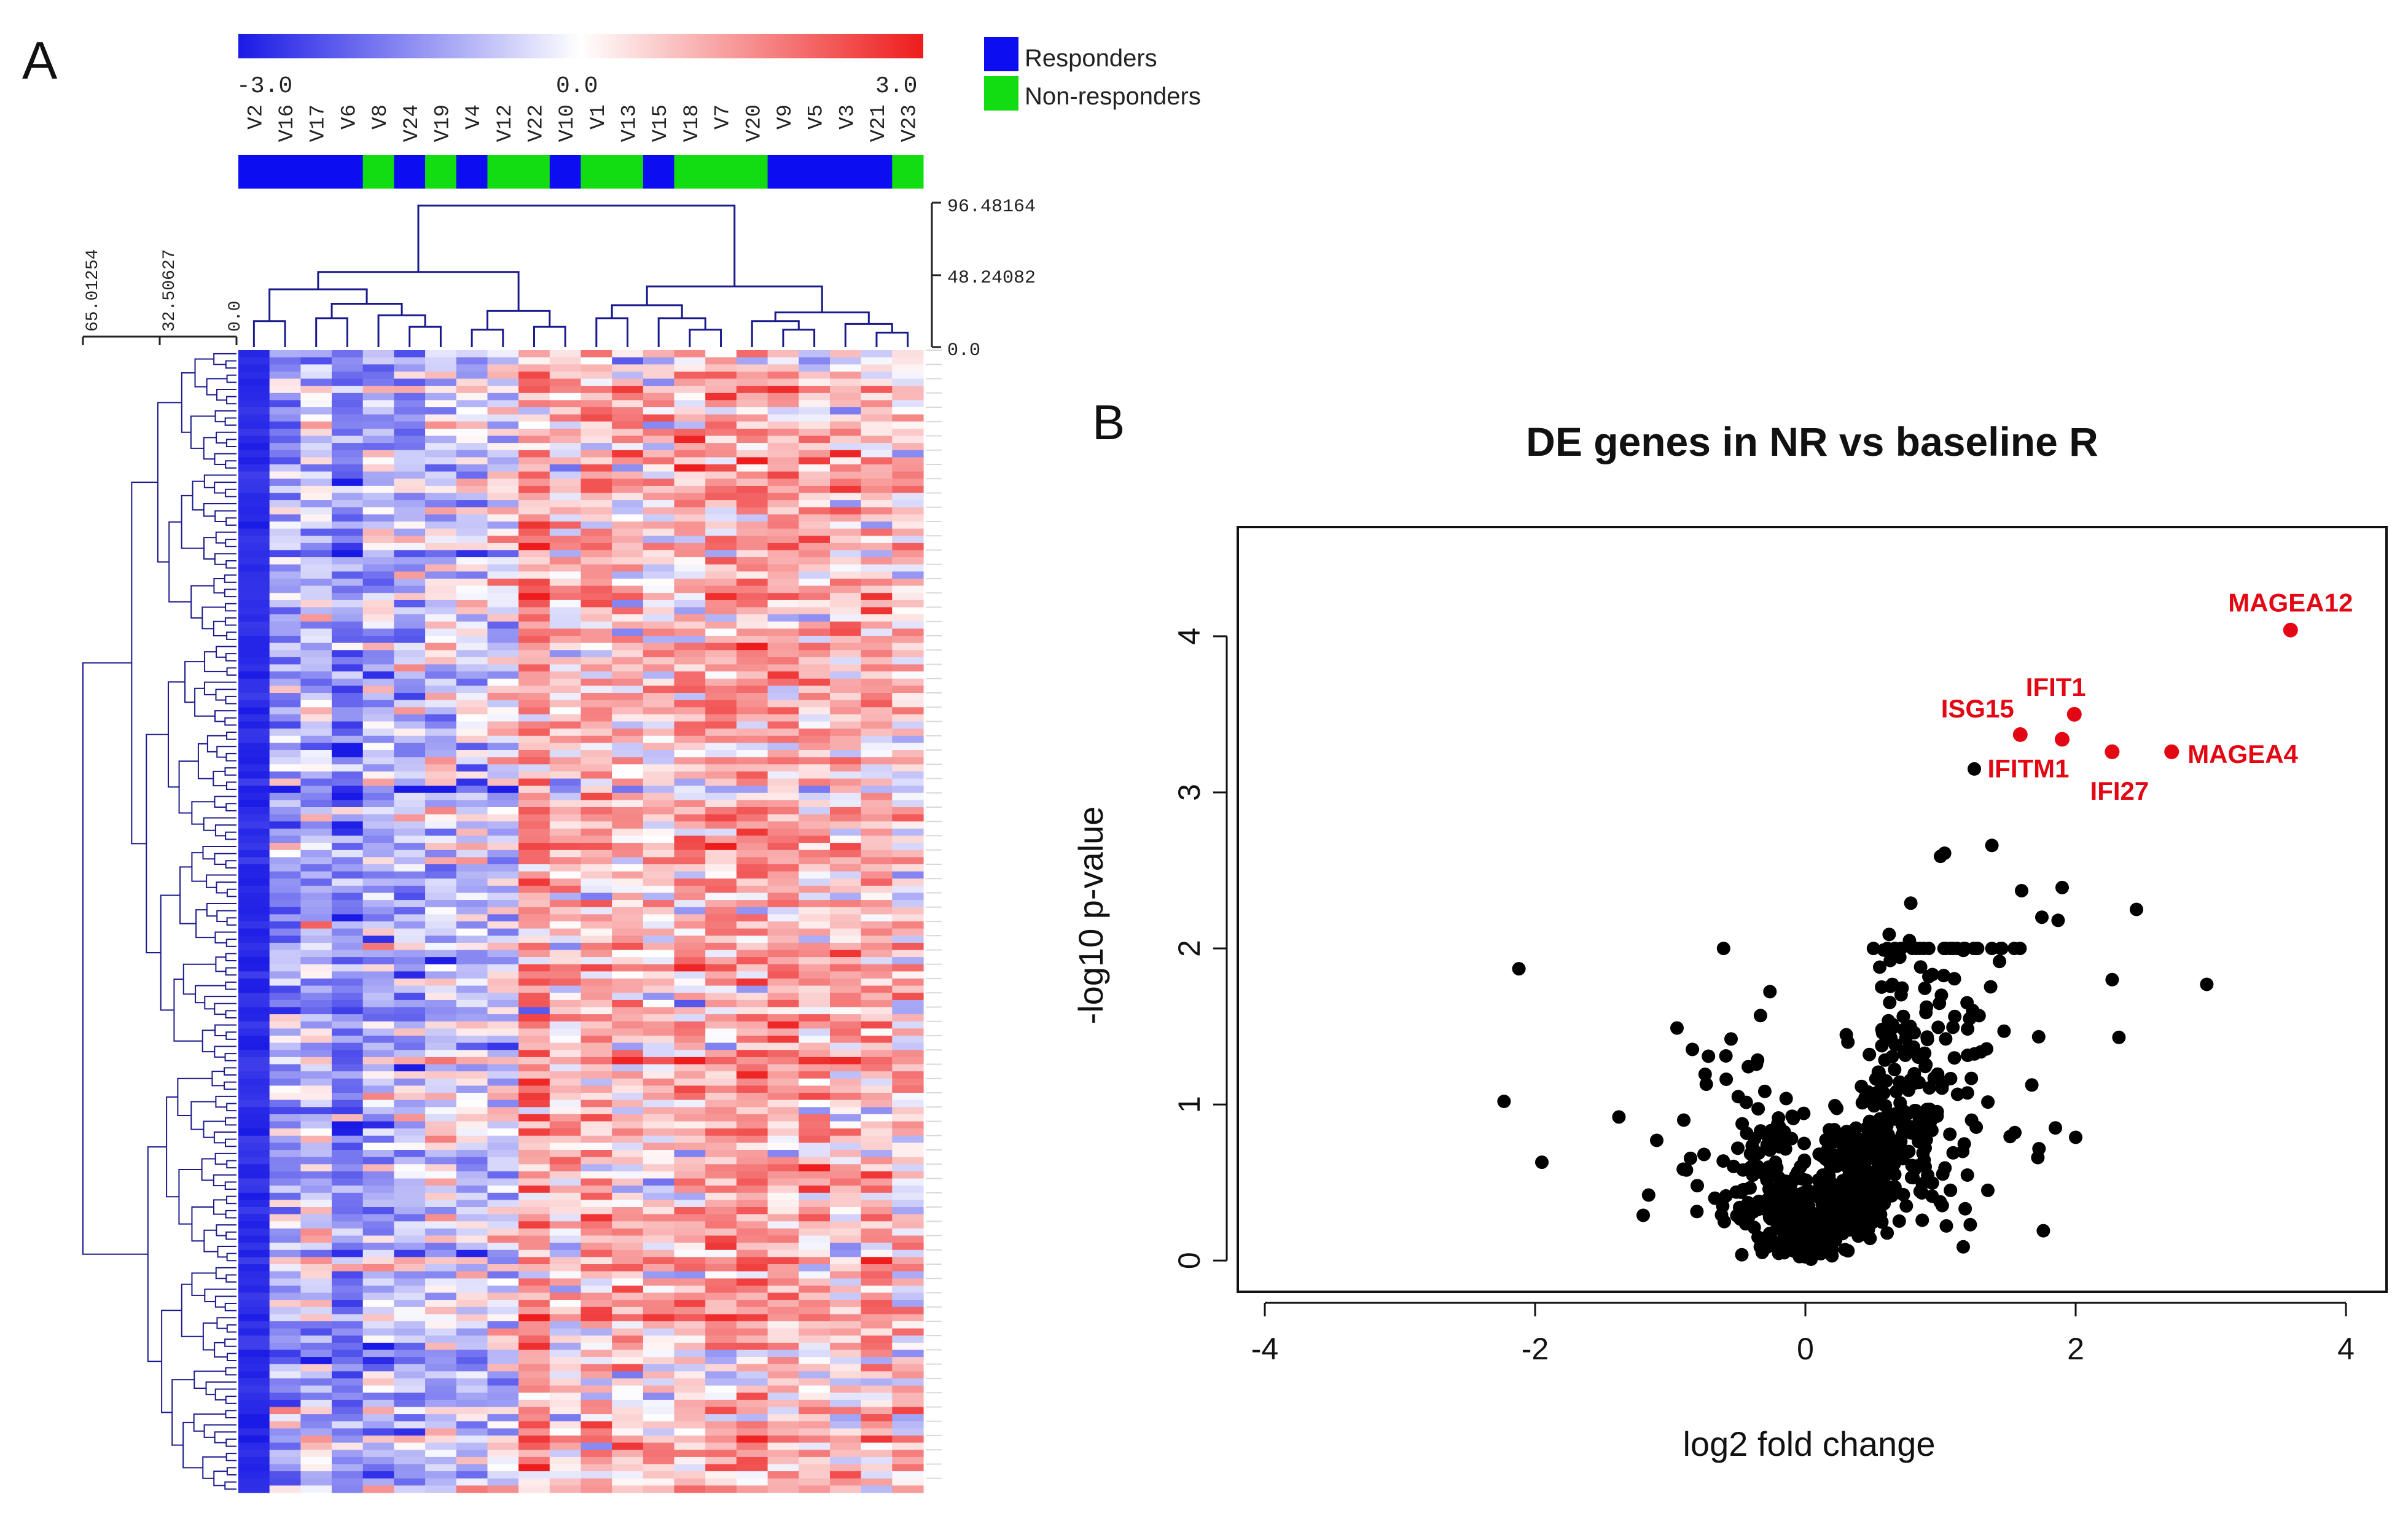 This screenshot has height=1516, width=2408. Describe the element at coordinates (160, 921) in the screenshot. I see `row-dendrogram` at that location.